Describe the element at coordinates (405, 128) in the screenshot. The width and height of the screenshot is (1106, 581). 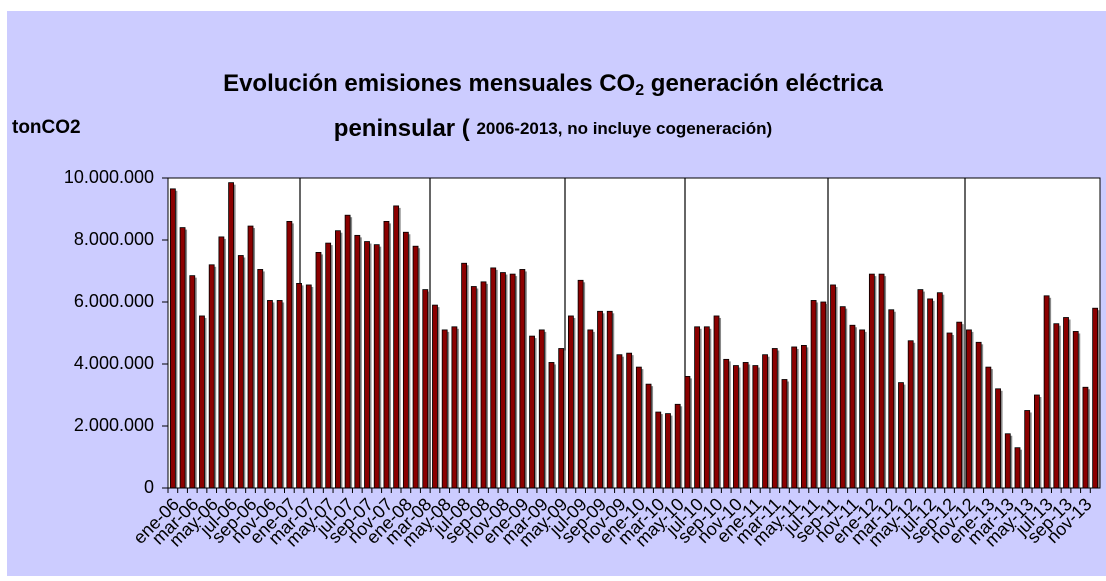
I see `title-text: peninsular (` at that location.